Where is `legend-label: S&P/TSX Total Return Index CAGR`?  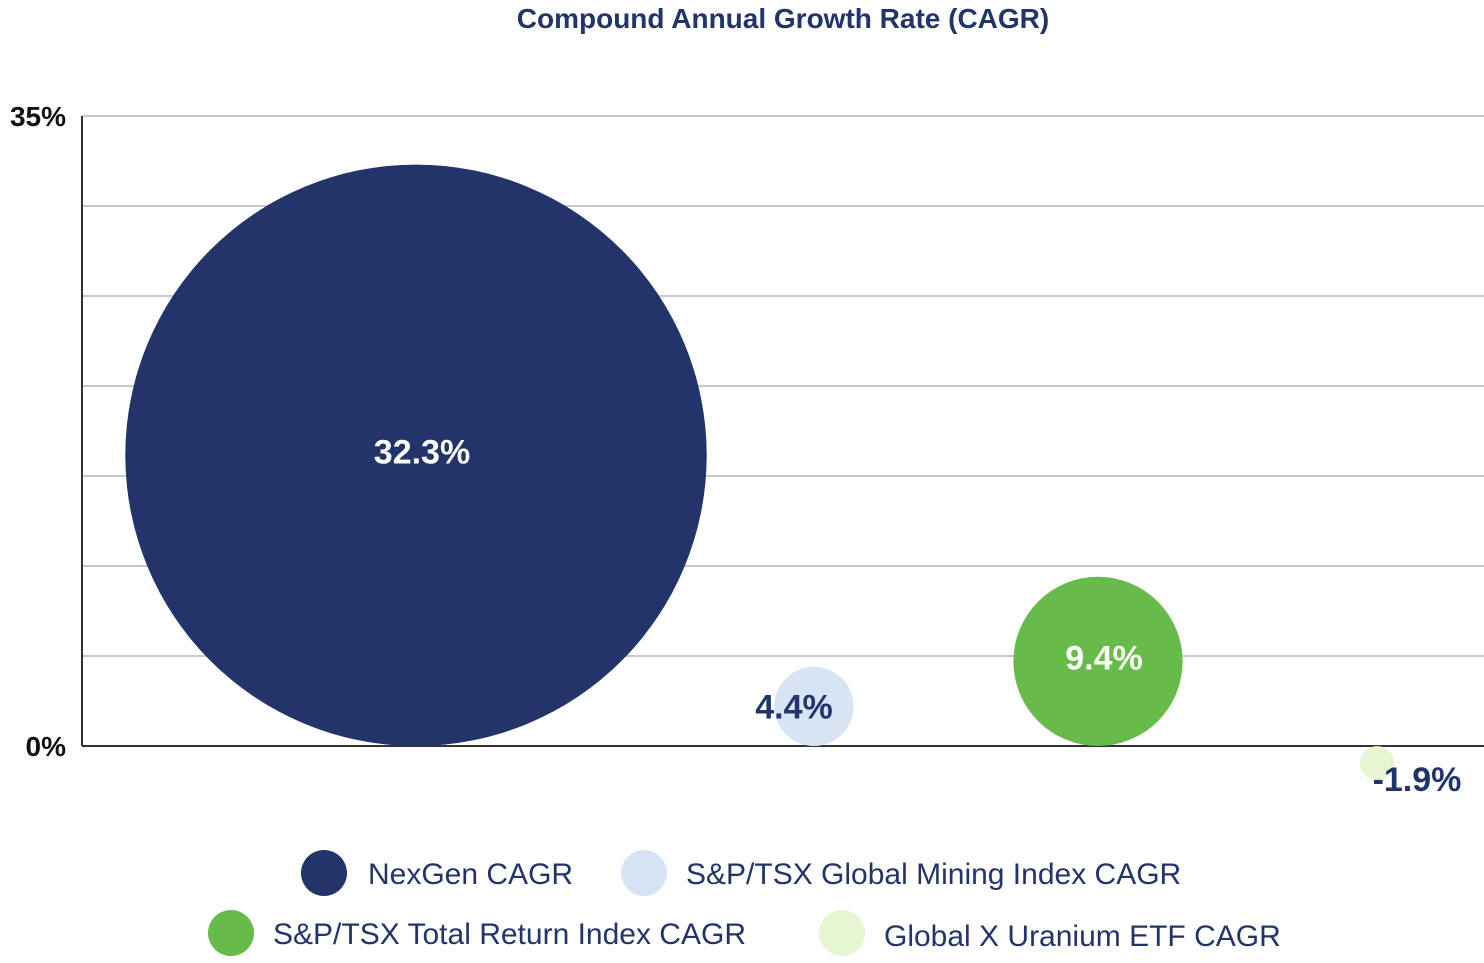 legend-label: S&P/TSX Total Return Index CAGR is located at coordinates (509, 934).